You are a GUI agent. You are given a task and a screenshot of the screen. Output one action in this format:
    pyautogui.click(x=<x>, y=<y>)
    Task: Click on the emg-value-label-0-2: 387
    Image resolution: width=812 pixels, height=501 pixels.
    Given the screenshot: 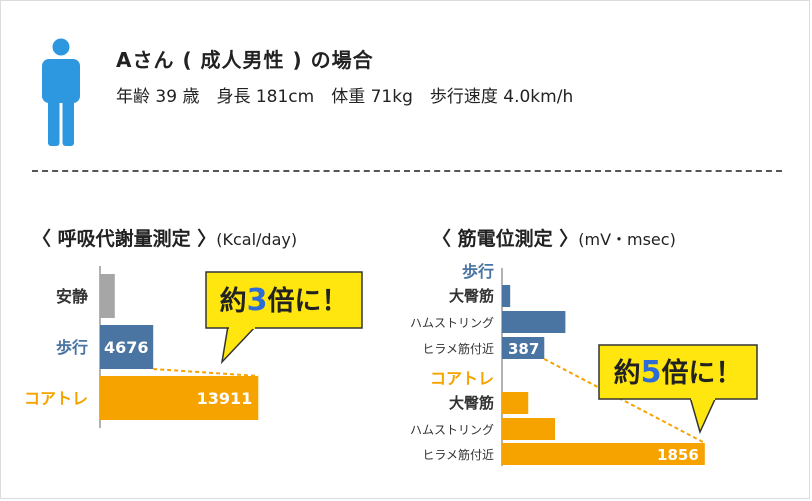 What is the action you would take?
    pyautogui.click(x=523, y=349)
    